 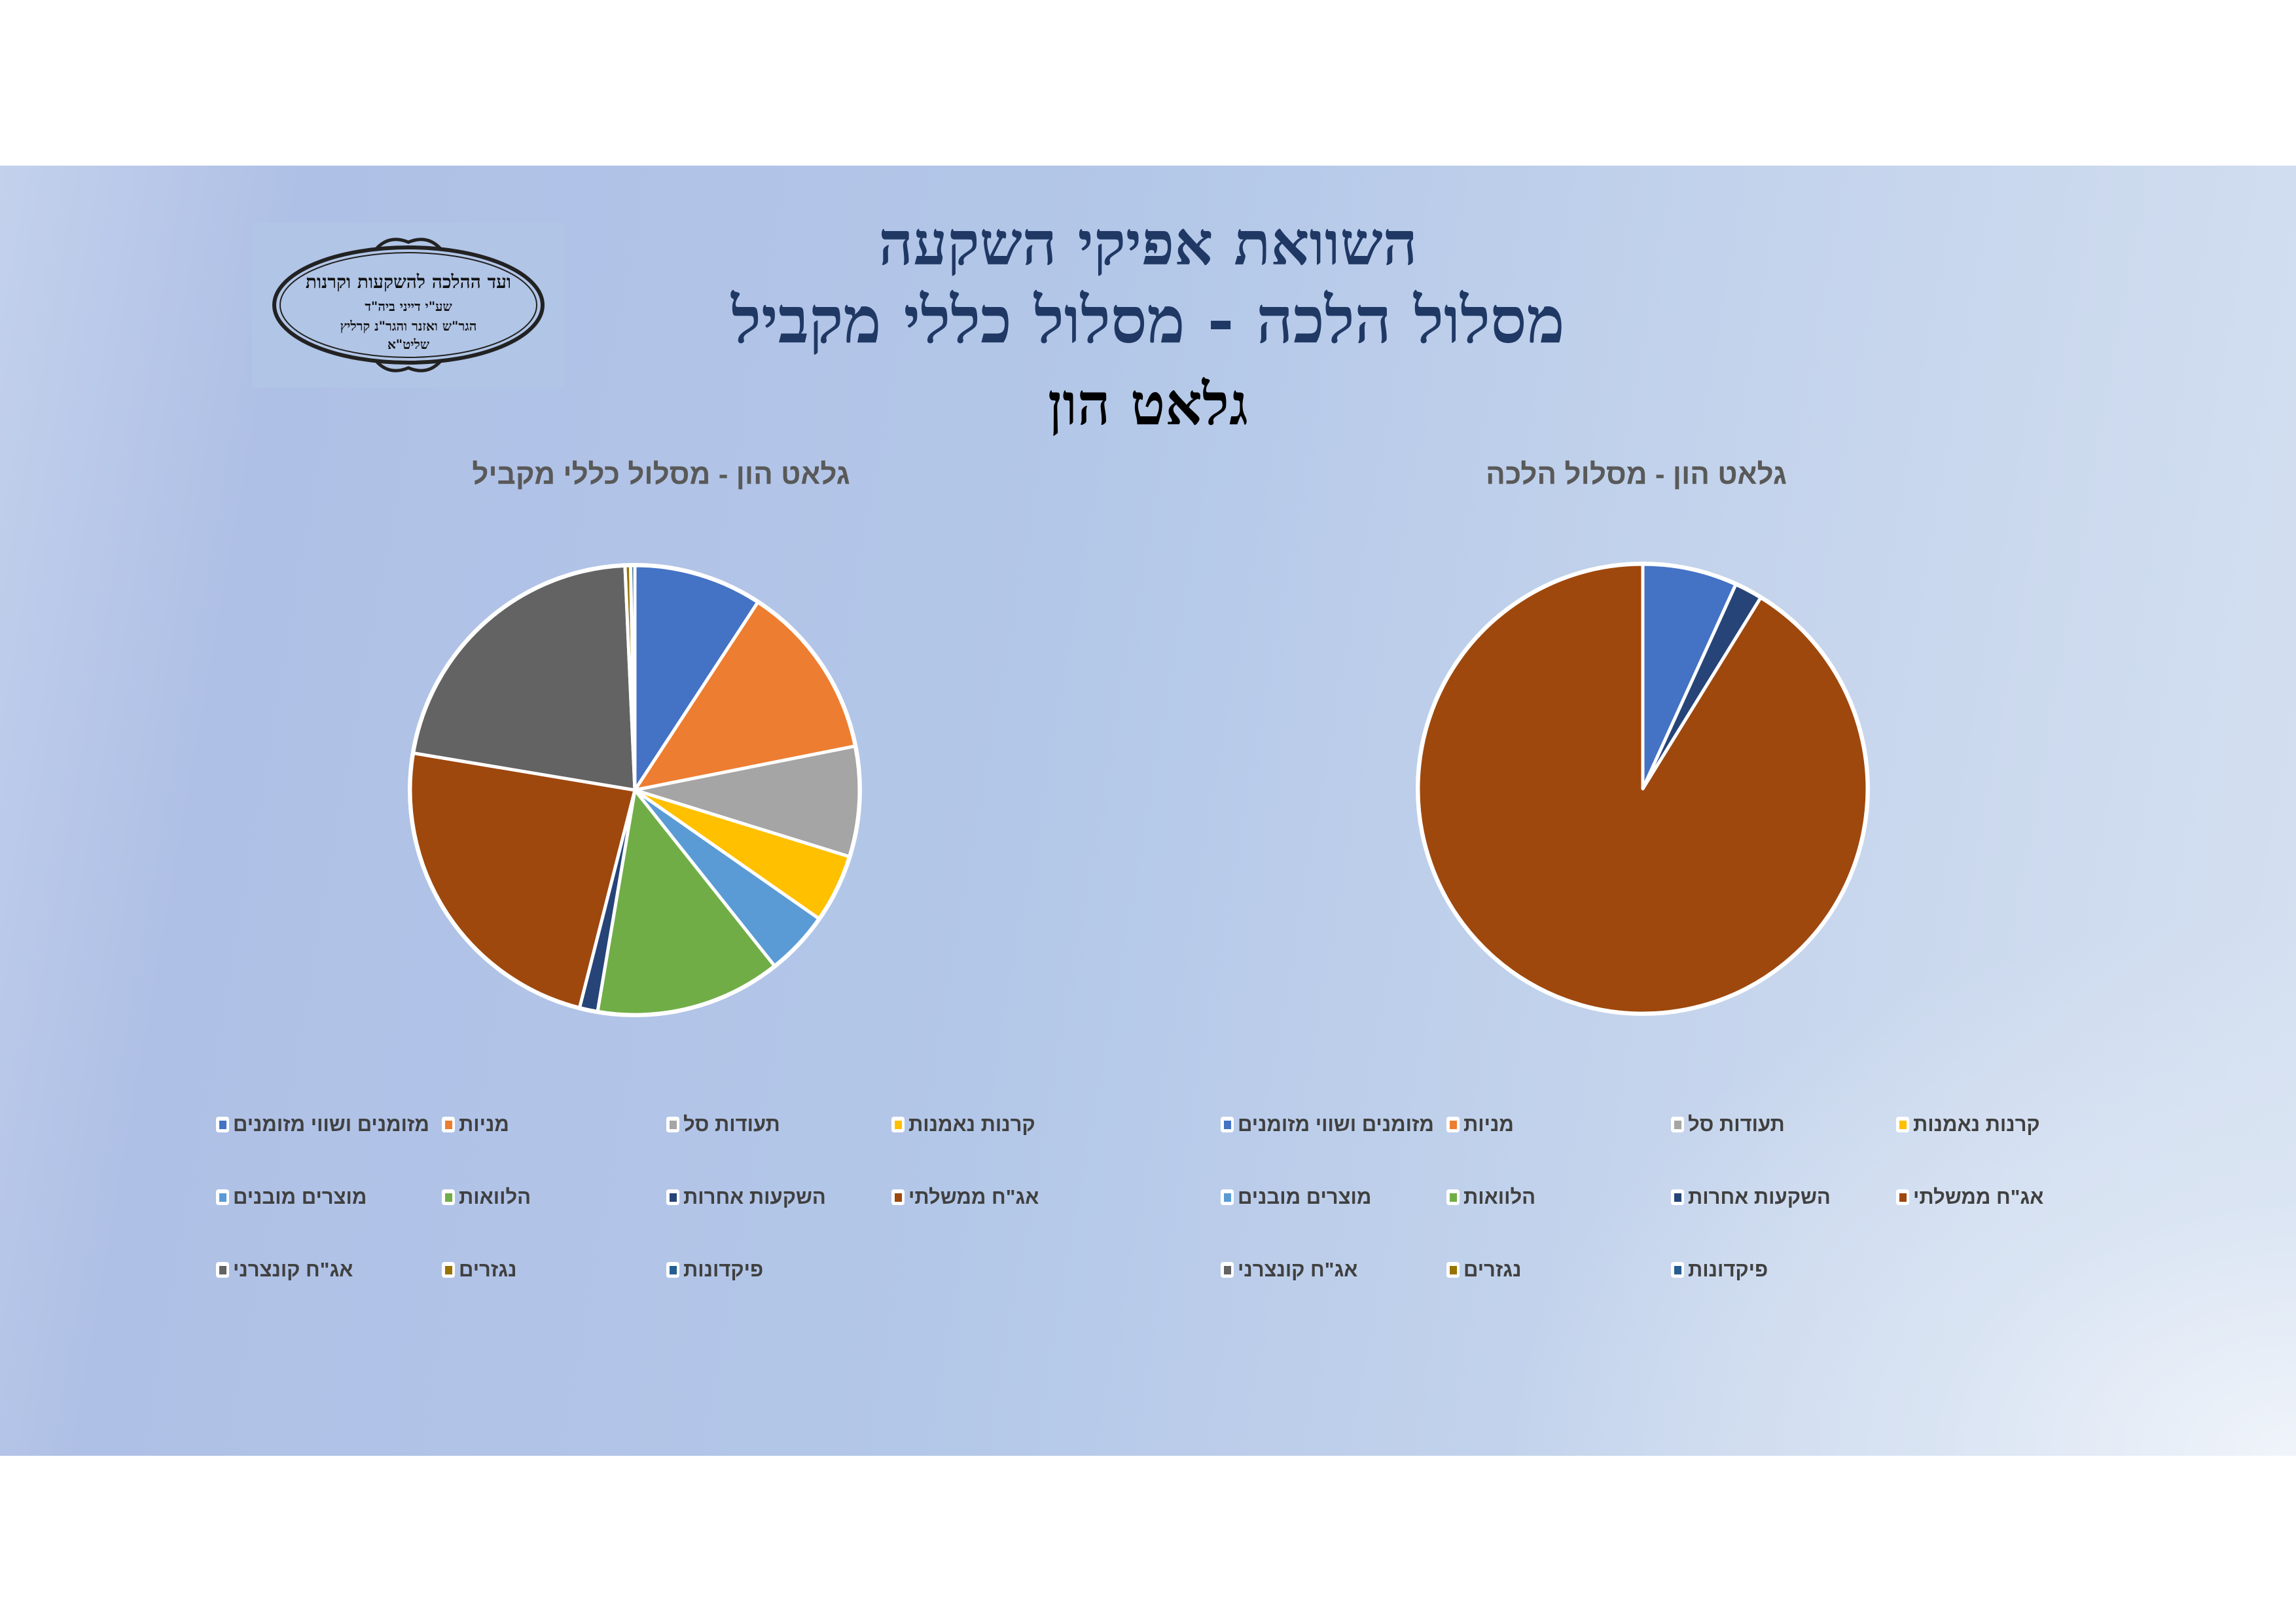 I want to click on logo-line-2: שע"י דייני ביה"ד, so click(x=408, y=306).